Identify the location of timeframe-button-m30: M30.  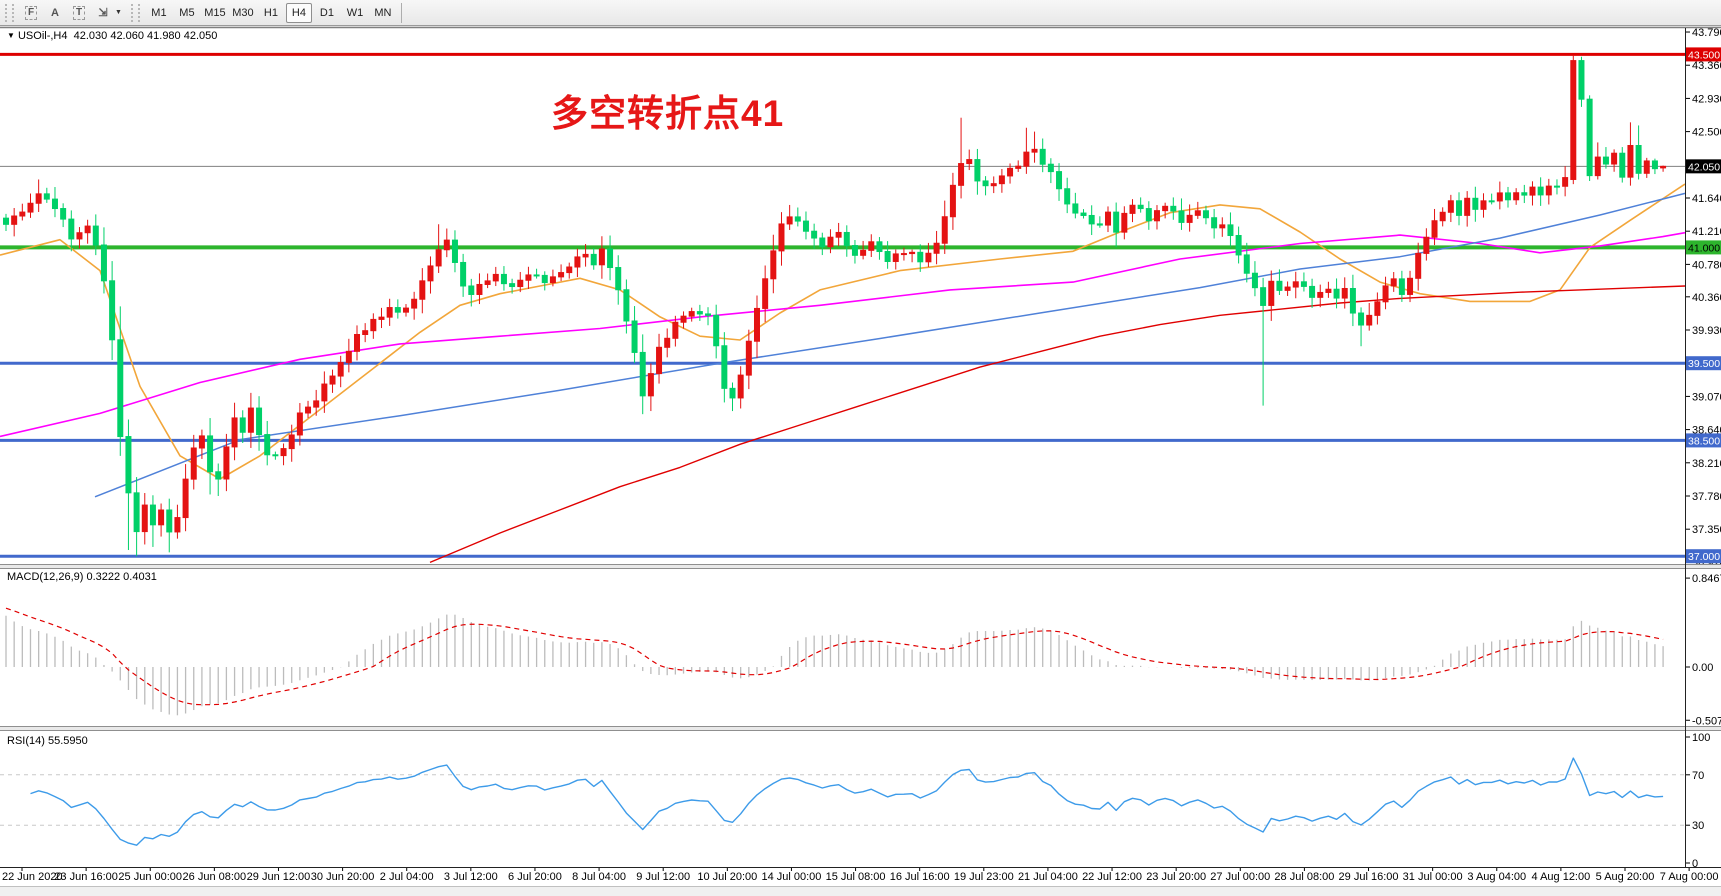
(243, 12).